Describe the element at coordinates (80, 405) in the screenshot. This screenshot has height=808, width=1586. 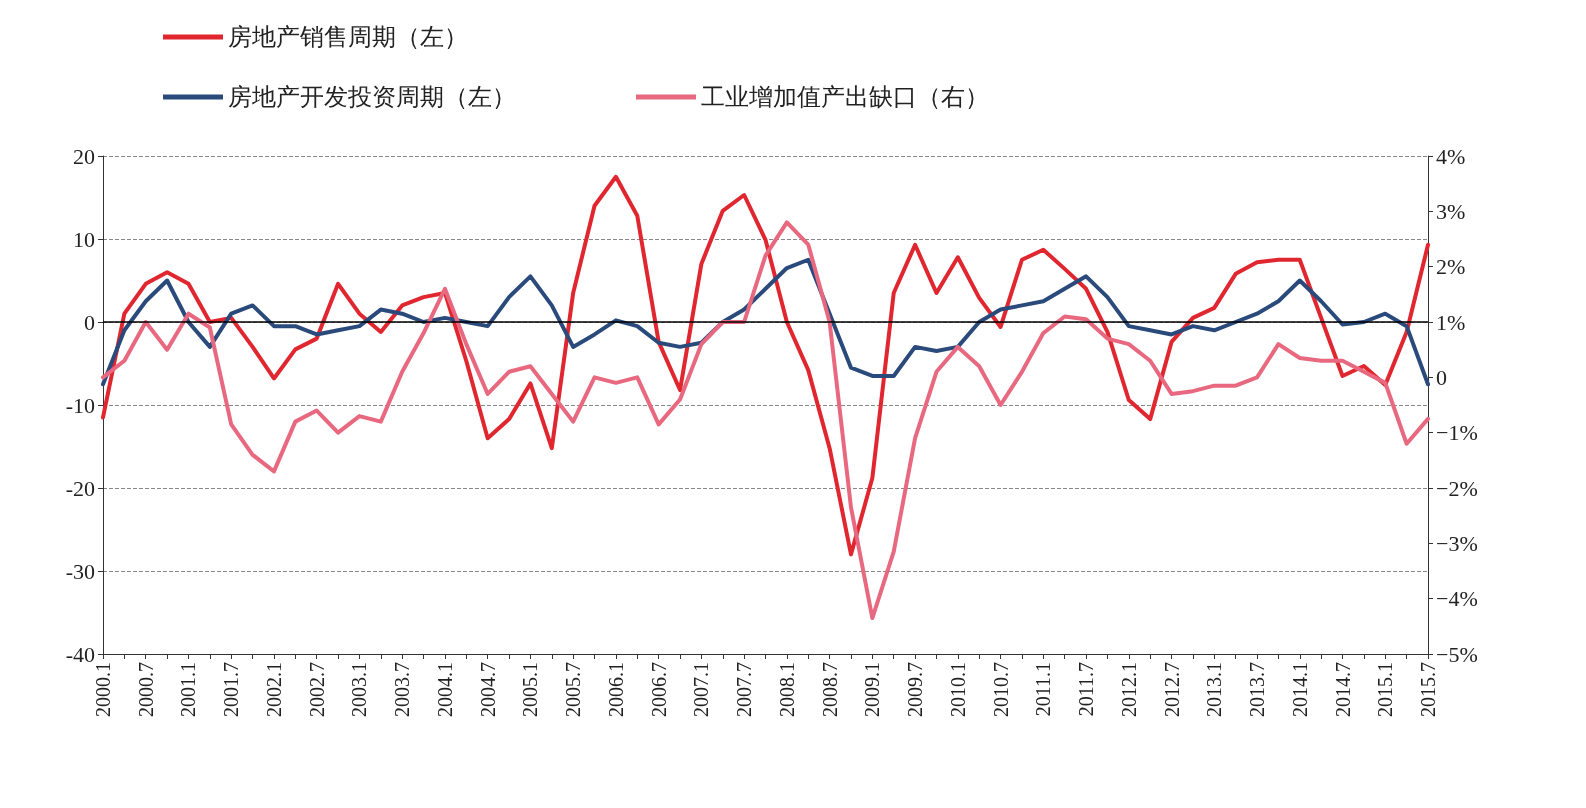
I see `y-tick-label: -10` at that location.